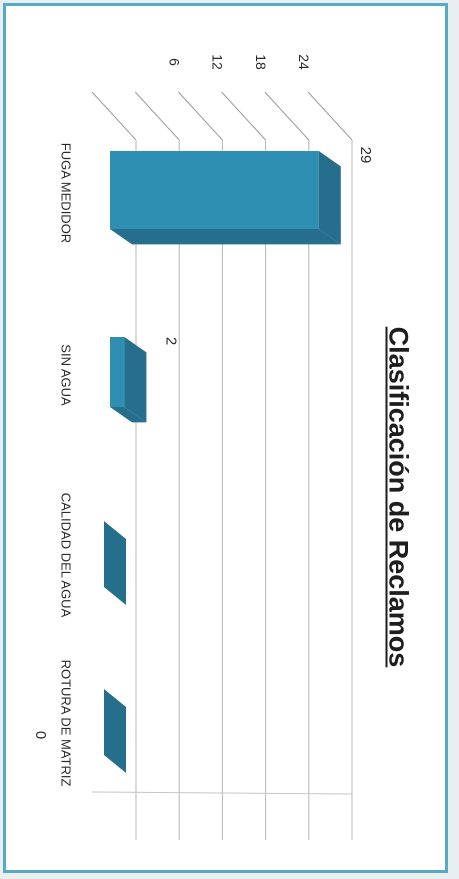 The image size is (459, 879). Describe the element at coordinates (170, 341) in the screenshot. I see `data-label: 2` at that location.